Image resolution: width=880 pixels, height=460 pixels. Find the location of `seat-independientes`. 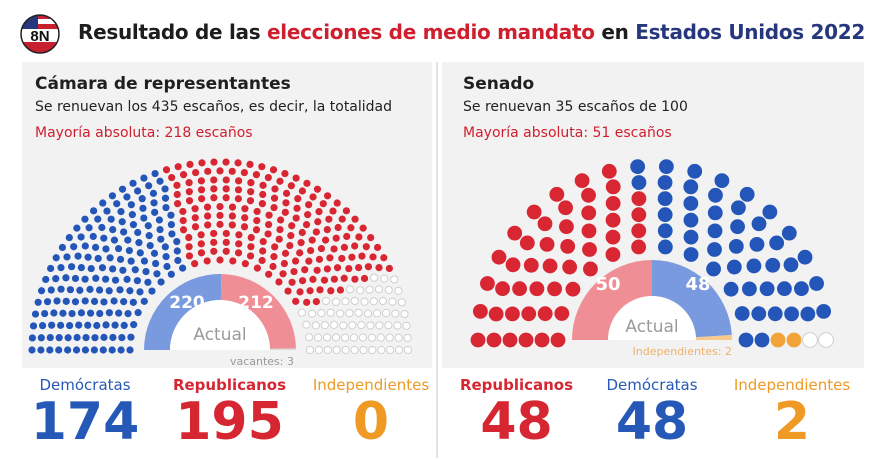

seat-independientes is located at coordinates (794, 340).